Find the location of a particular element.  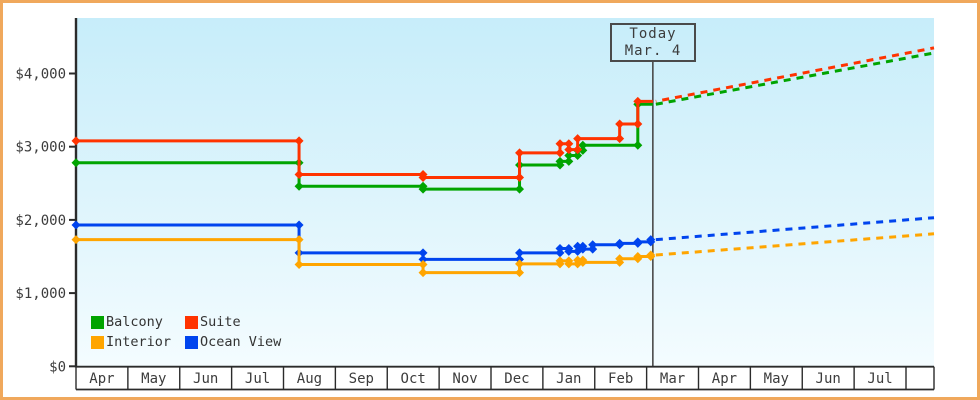

month-label: Oct is located at coordinates (413, 379).